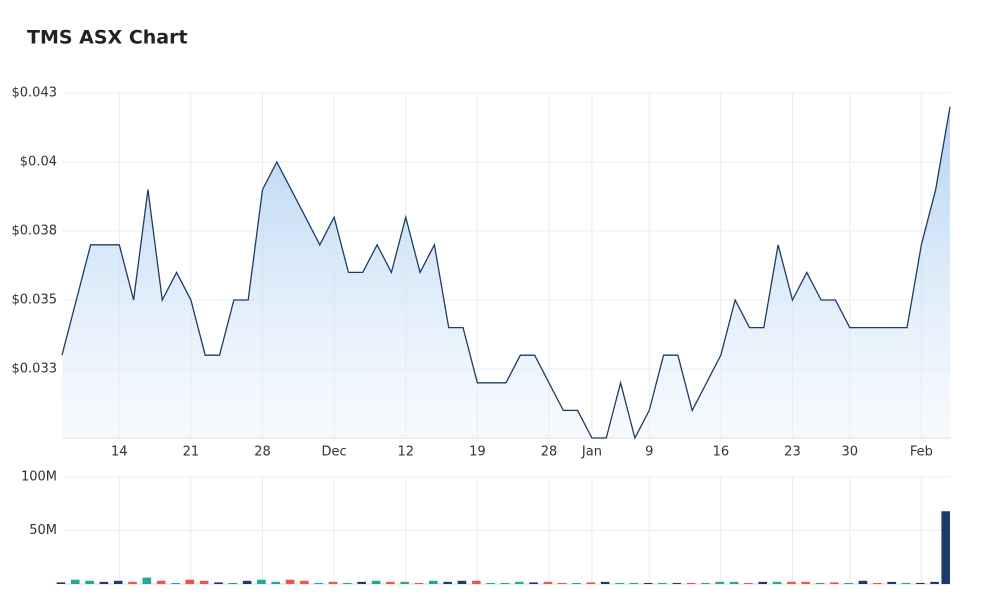 This screenshot has width=1000, height=611. I want to click on y-tick-label: 100M, so click(39, 477).